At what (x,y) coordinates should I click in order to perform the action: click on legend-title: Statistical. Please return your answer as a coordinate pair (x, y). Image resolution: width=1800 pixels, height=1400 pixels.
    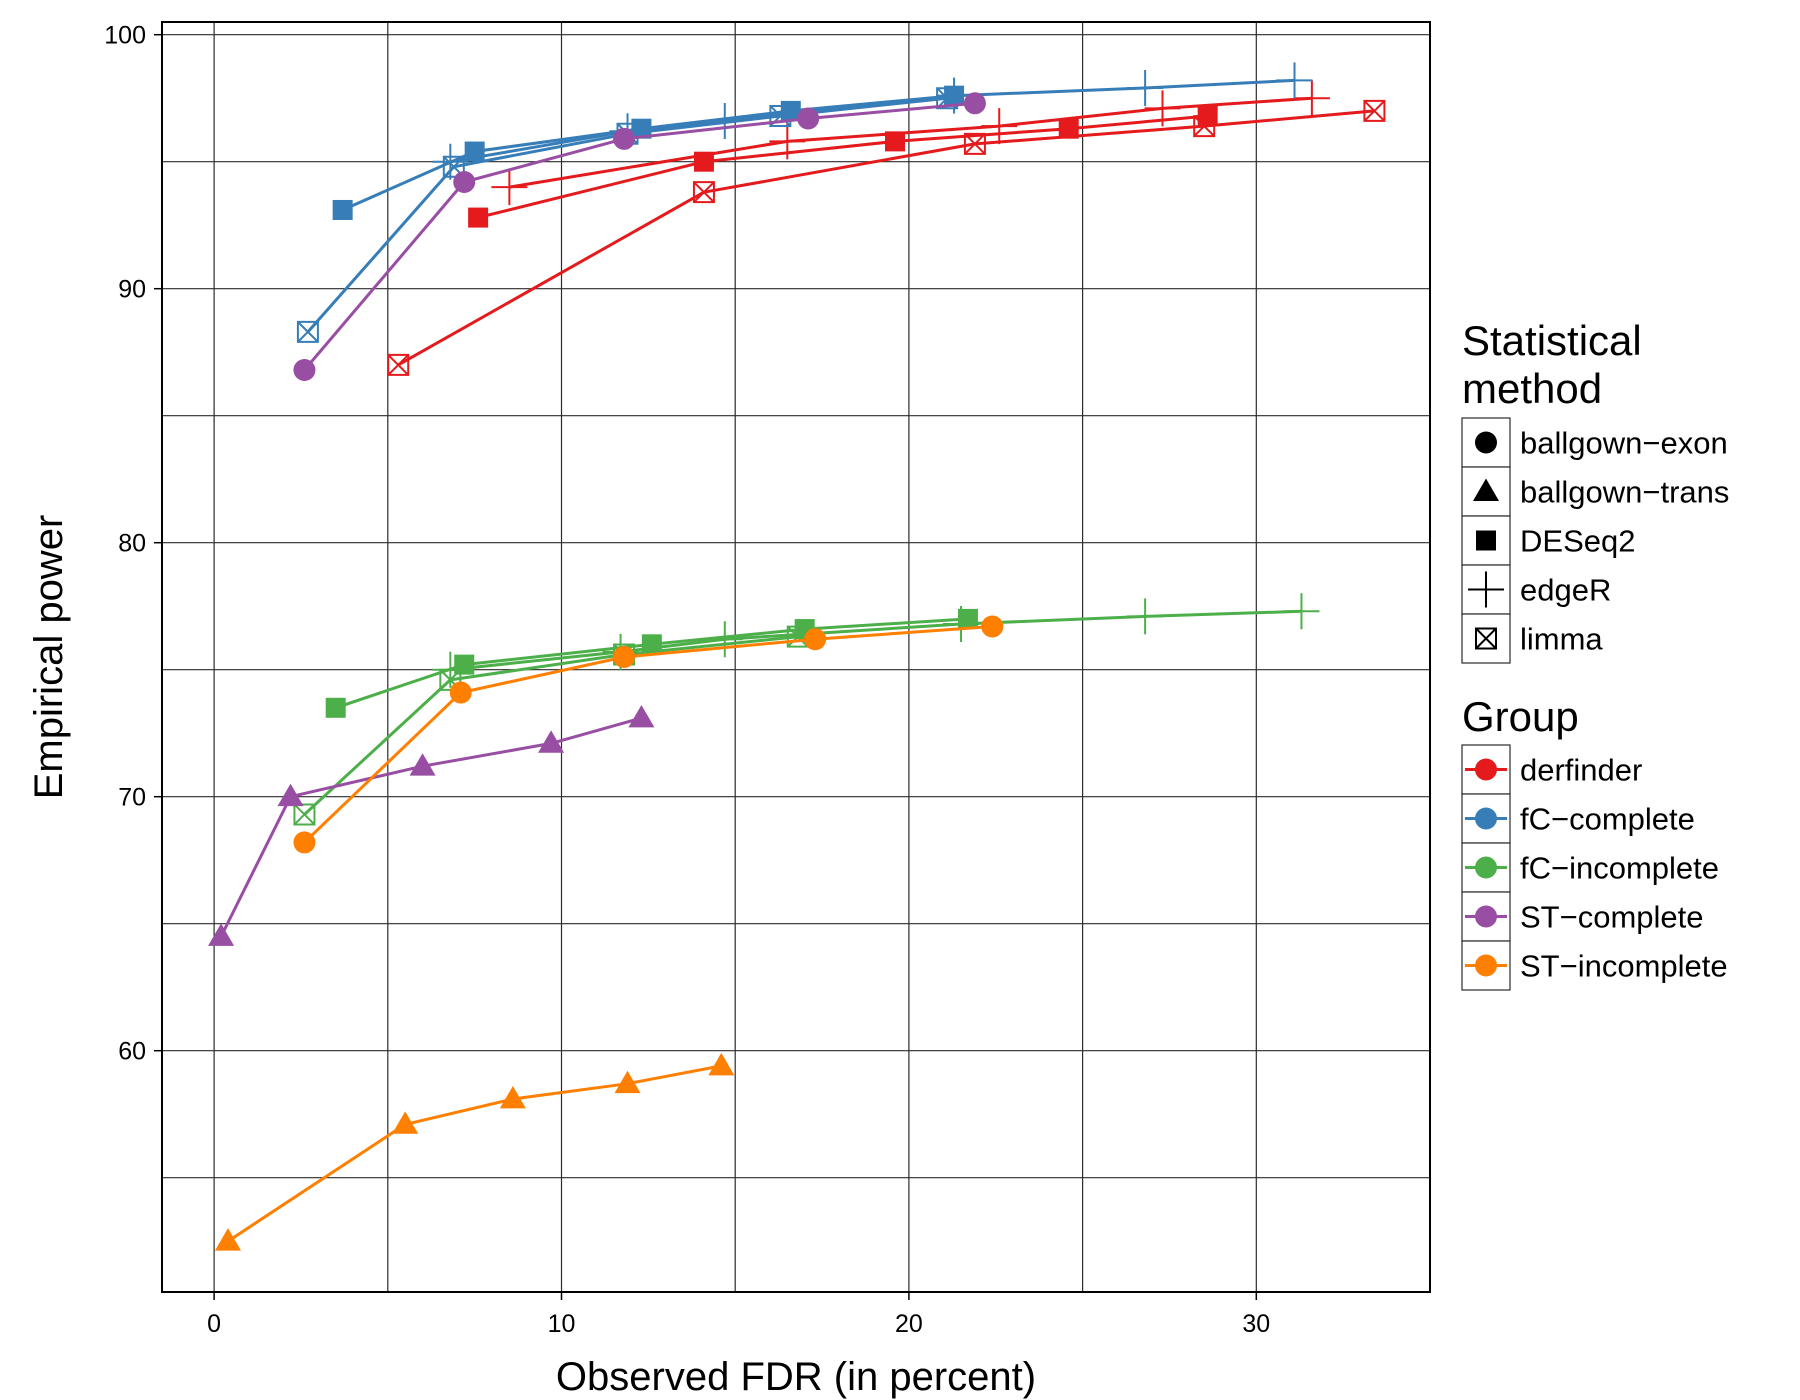
    Looking at the image, I should click on (1552, 340).